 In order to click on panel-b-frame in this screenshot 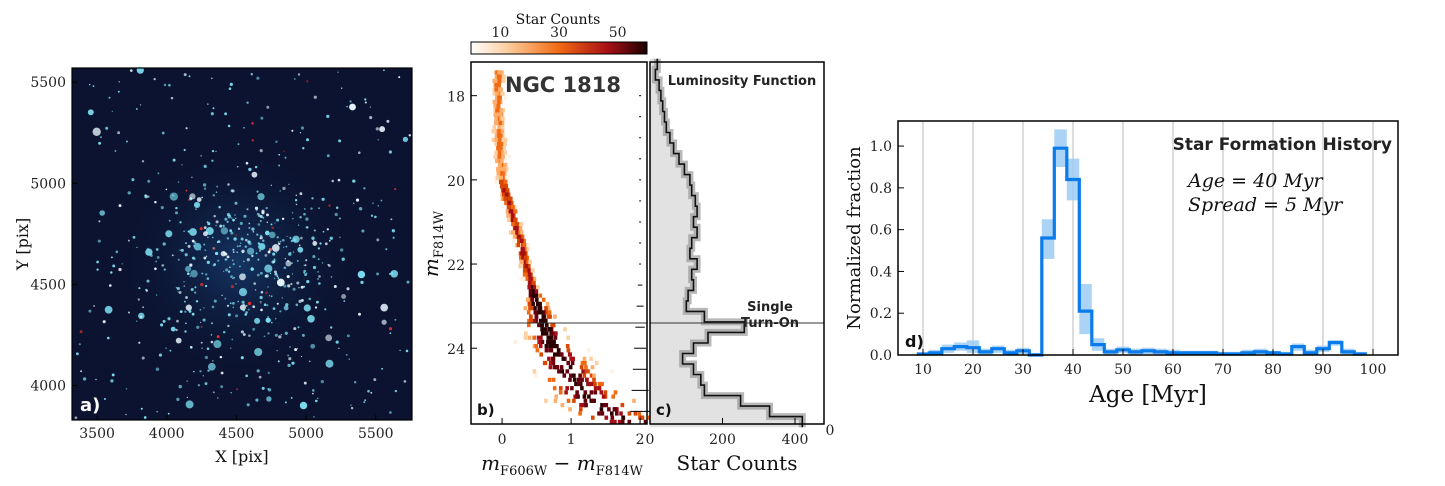, I will do `click(559, 243)`.